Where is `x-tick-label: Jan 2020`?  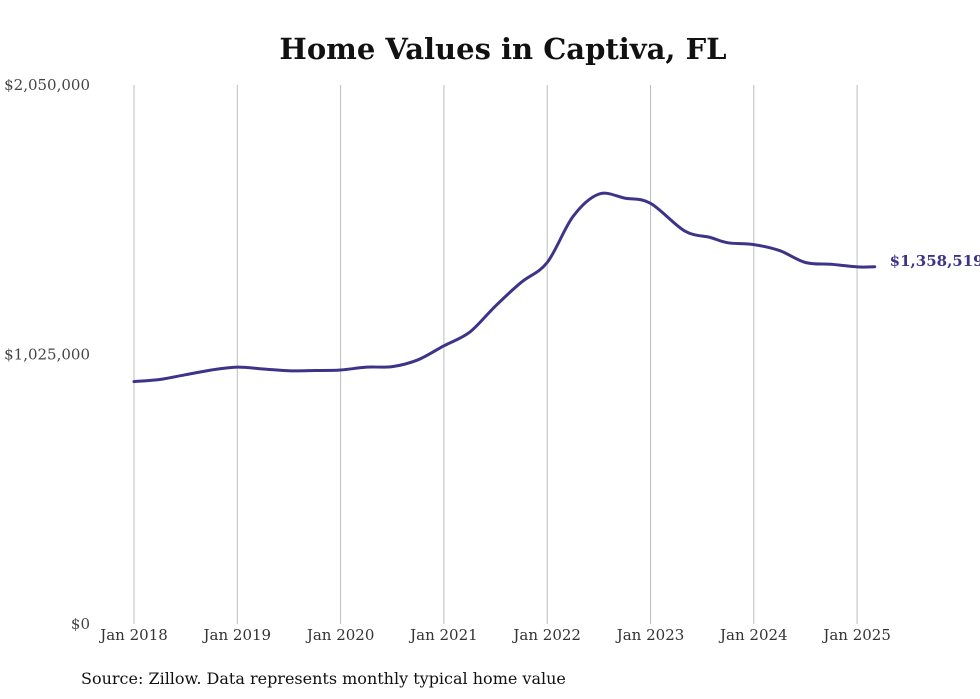 x-tick-label: Jan 2020 is located at coordinates (340, 635).